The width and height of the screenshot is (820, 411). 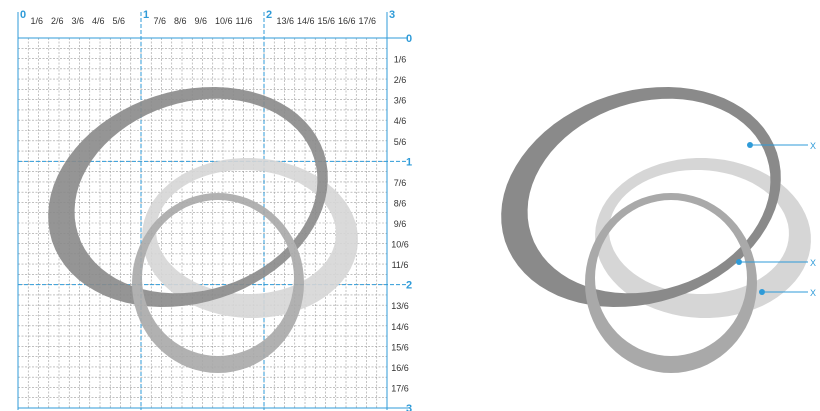 What do you see at coordinates (400, 245) in the screenshot?
I see `right-scale-label: 10/6` at bounding box center [400, 245].